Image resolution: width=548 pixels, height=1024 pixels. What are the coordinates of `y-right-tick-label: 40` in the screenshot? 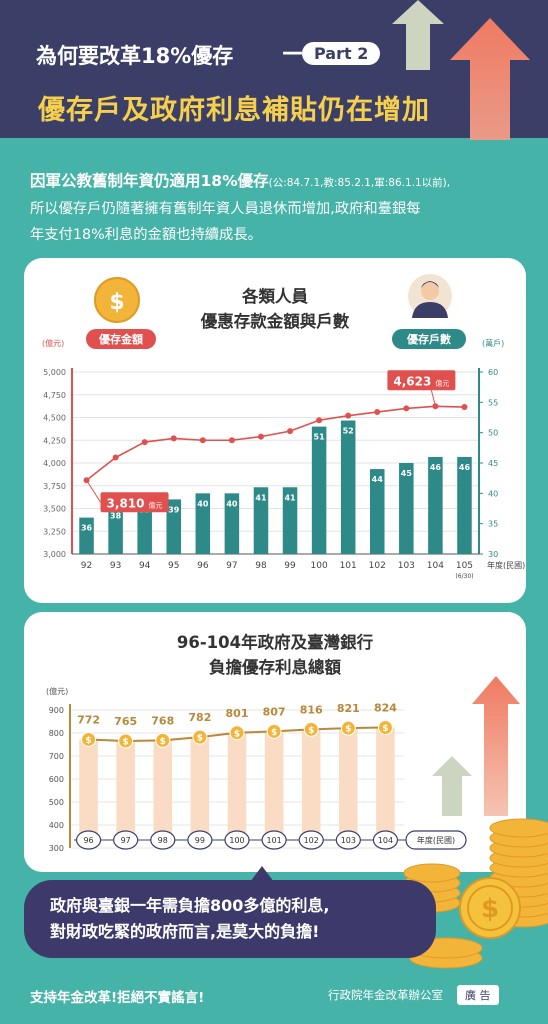 It's located at (493, 493).